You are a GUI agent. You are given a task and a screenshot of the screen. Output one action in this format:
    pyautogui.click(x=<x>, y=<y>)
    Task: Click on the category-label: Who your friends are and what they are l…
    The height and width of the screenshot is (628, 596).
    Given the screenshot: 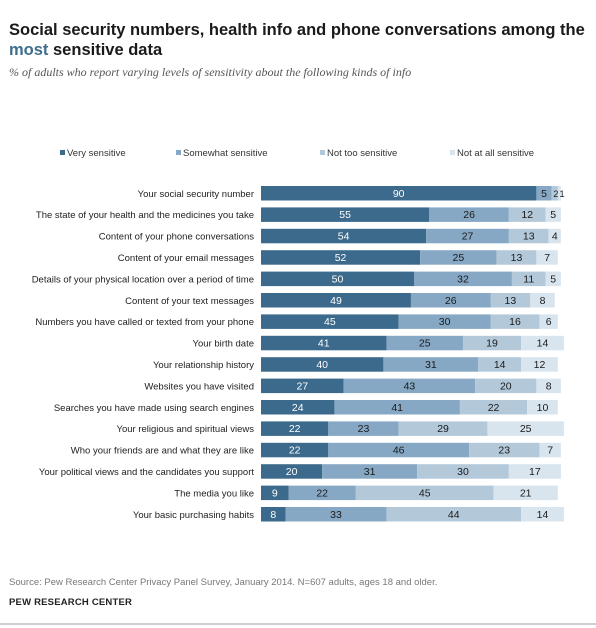 What is the action you would take?
    pyautogui.click(x=162, y=451)
    